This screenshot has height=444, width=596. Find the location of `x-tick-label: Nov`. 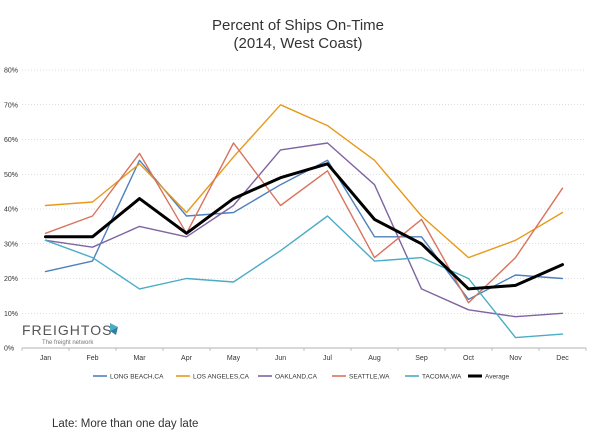

x-tick-label: Nov is located at coordinates (515, 358).